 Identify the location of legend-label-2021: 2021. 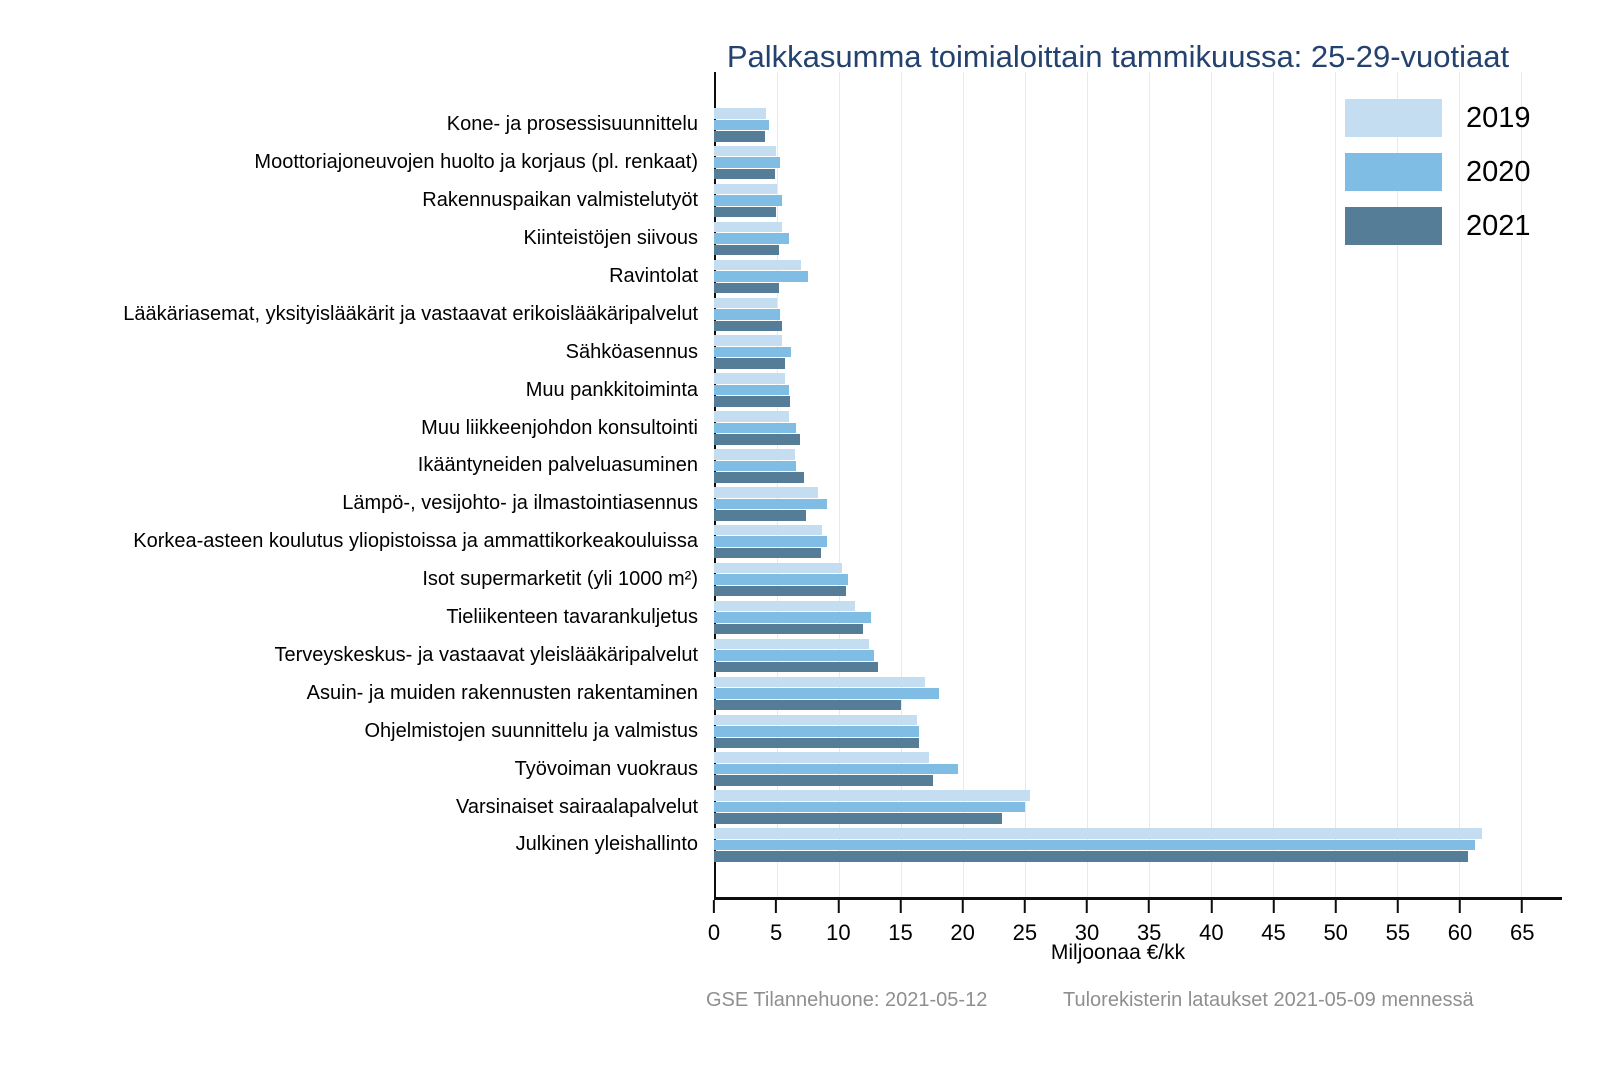
(1498, 225).